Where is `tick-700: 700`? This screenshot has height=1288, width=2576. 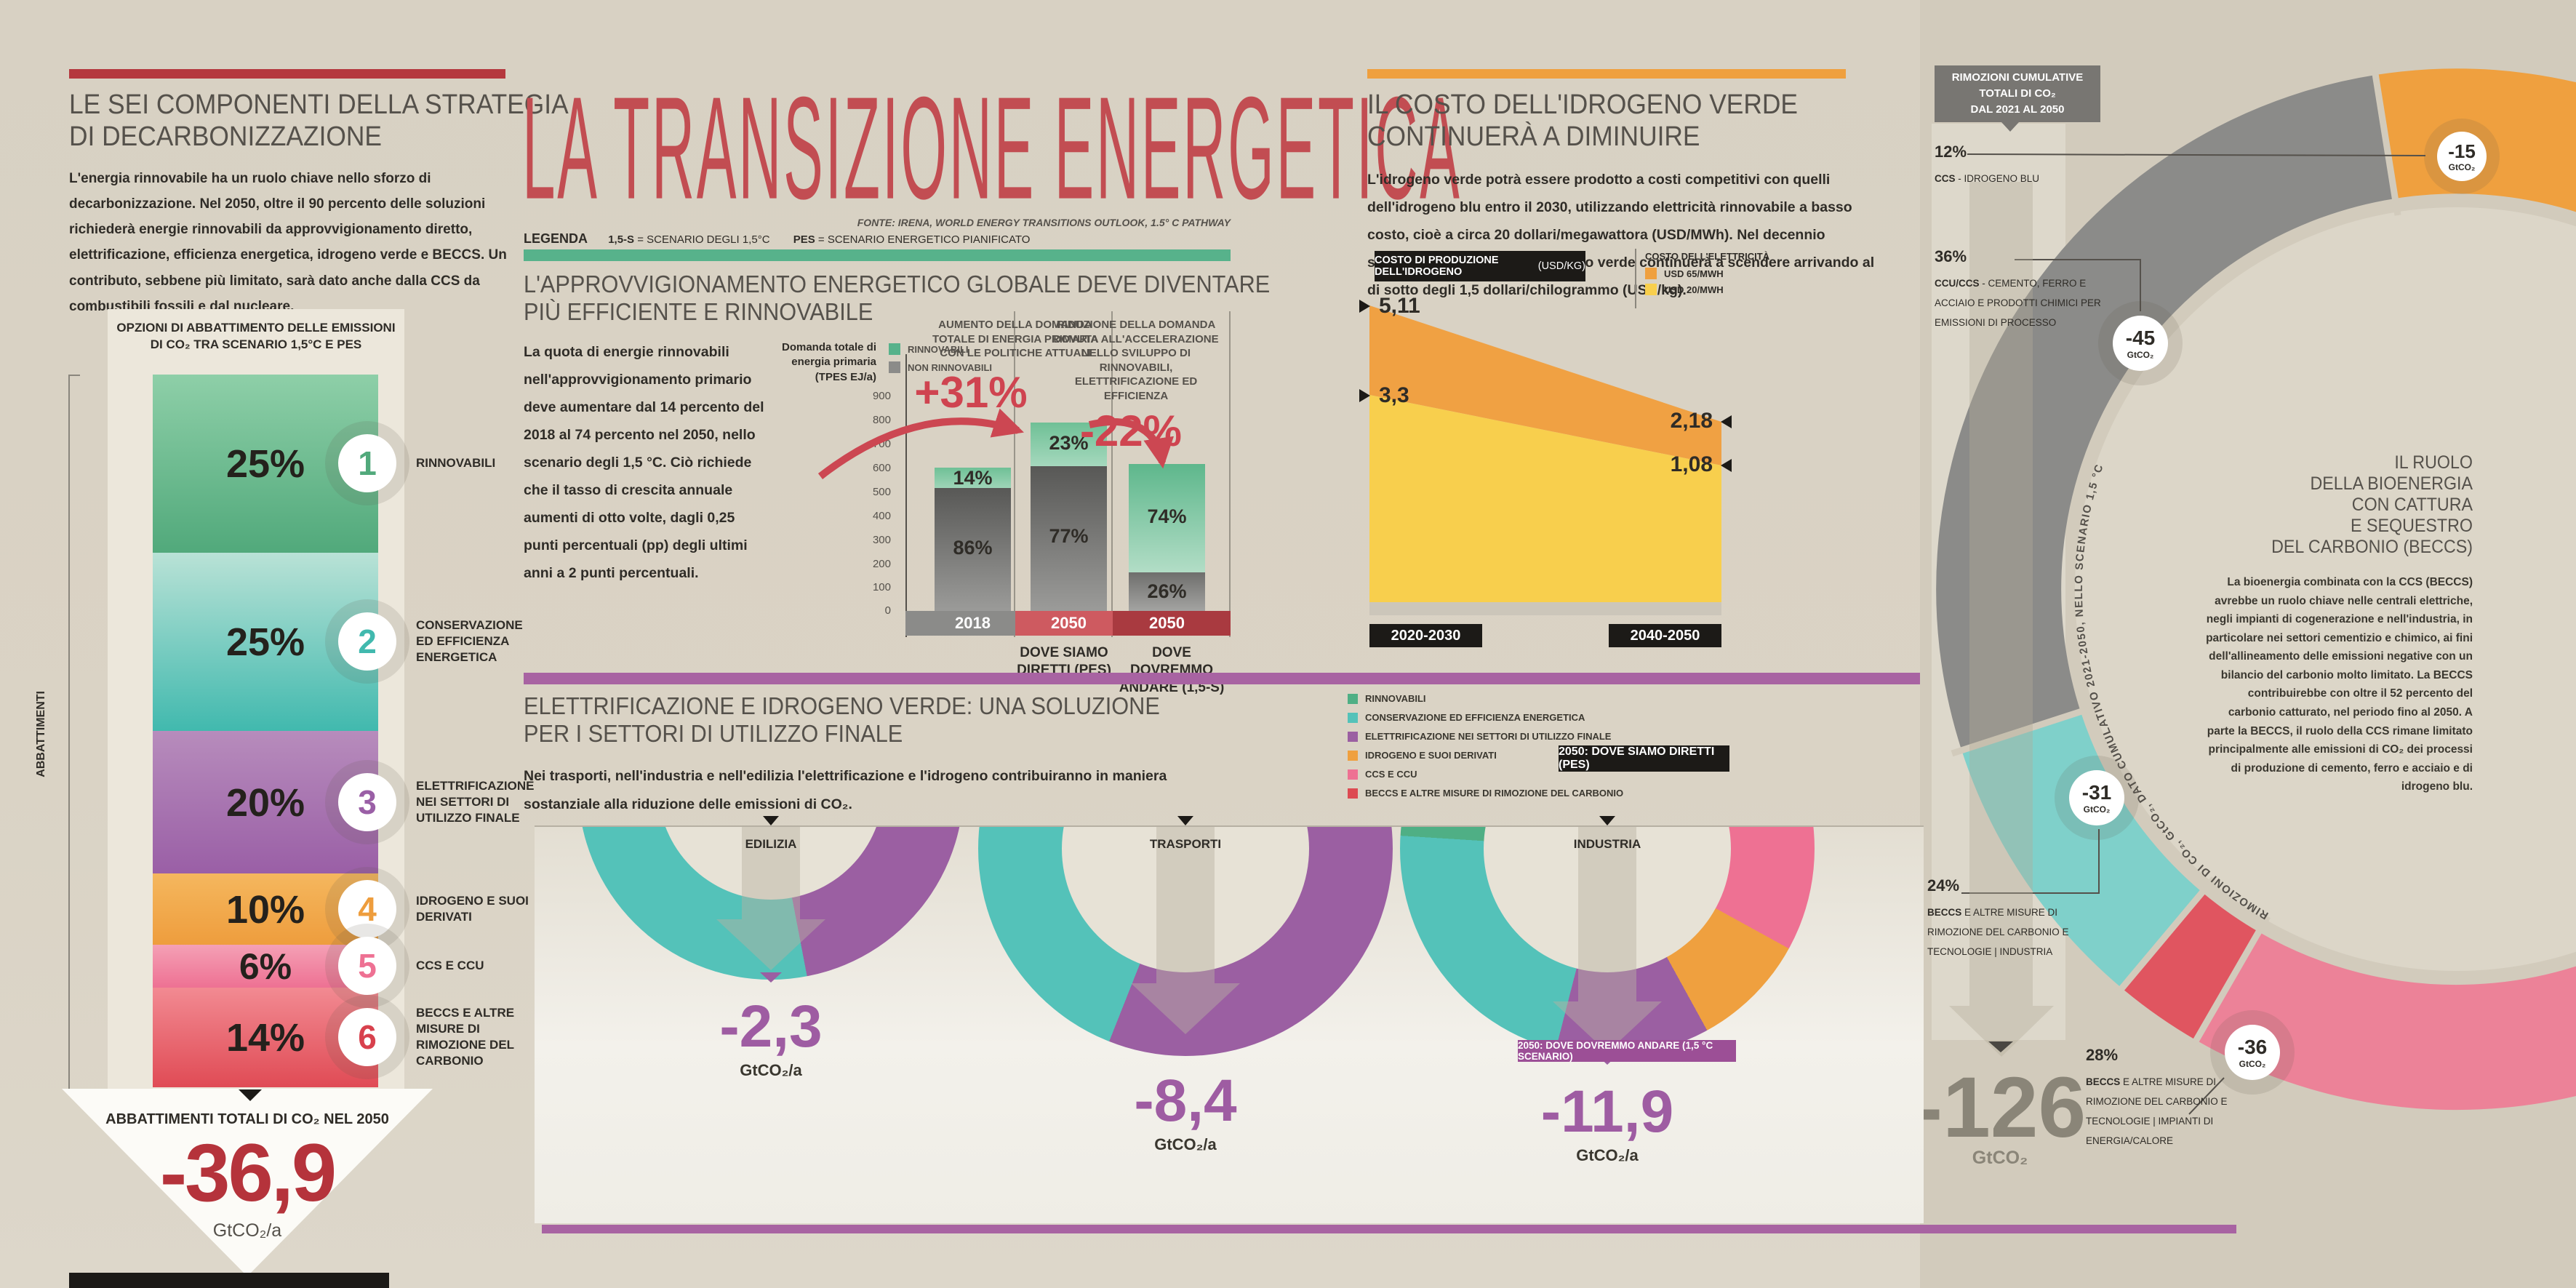 tick-700: 700 is located at coordinates (881, 444).